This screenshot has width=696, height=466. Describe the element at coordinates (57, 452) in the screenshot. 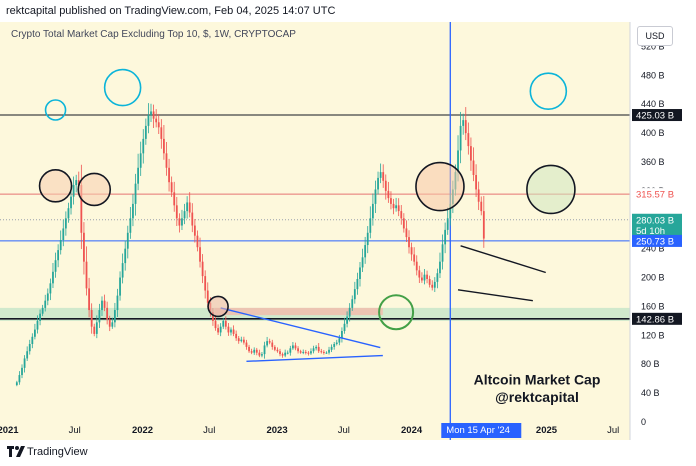

I see `footer-brand: TradingView` at that location.